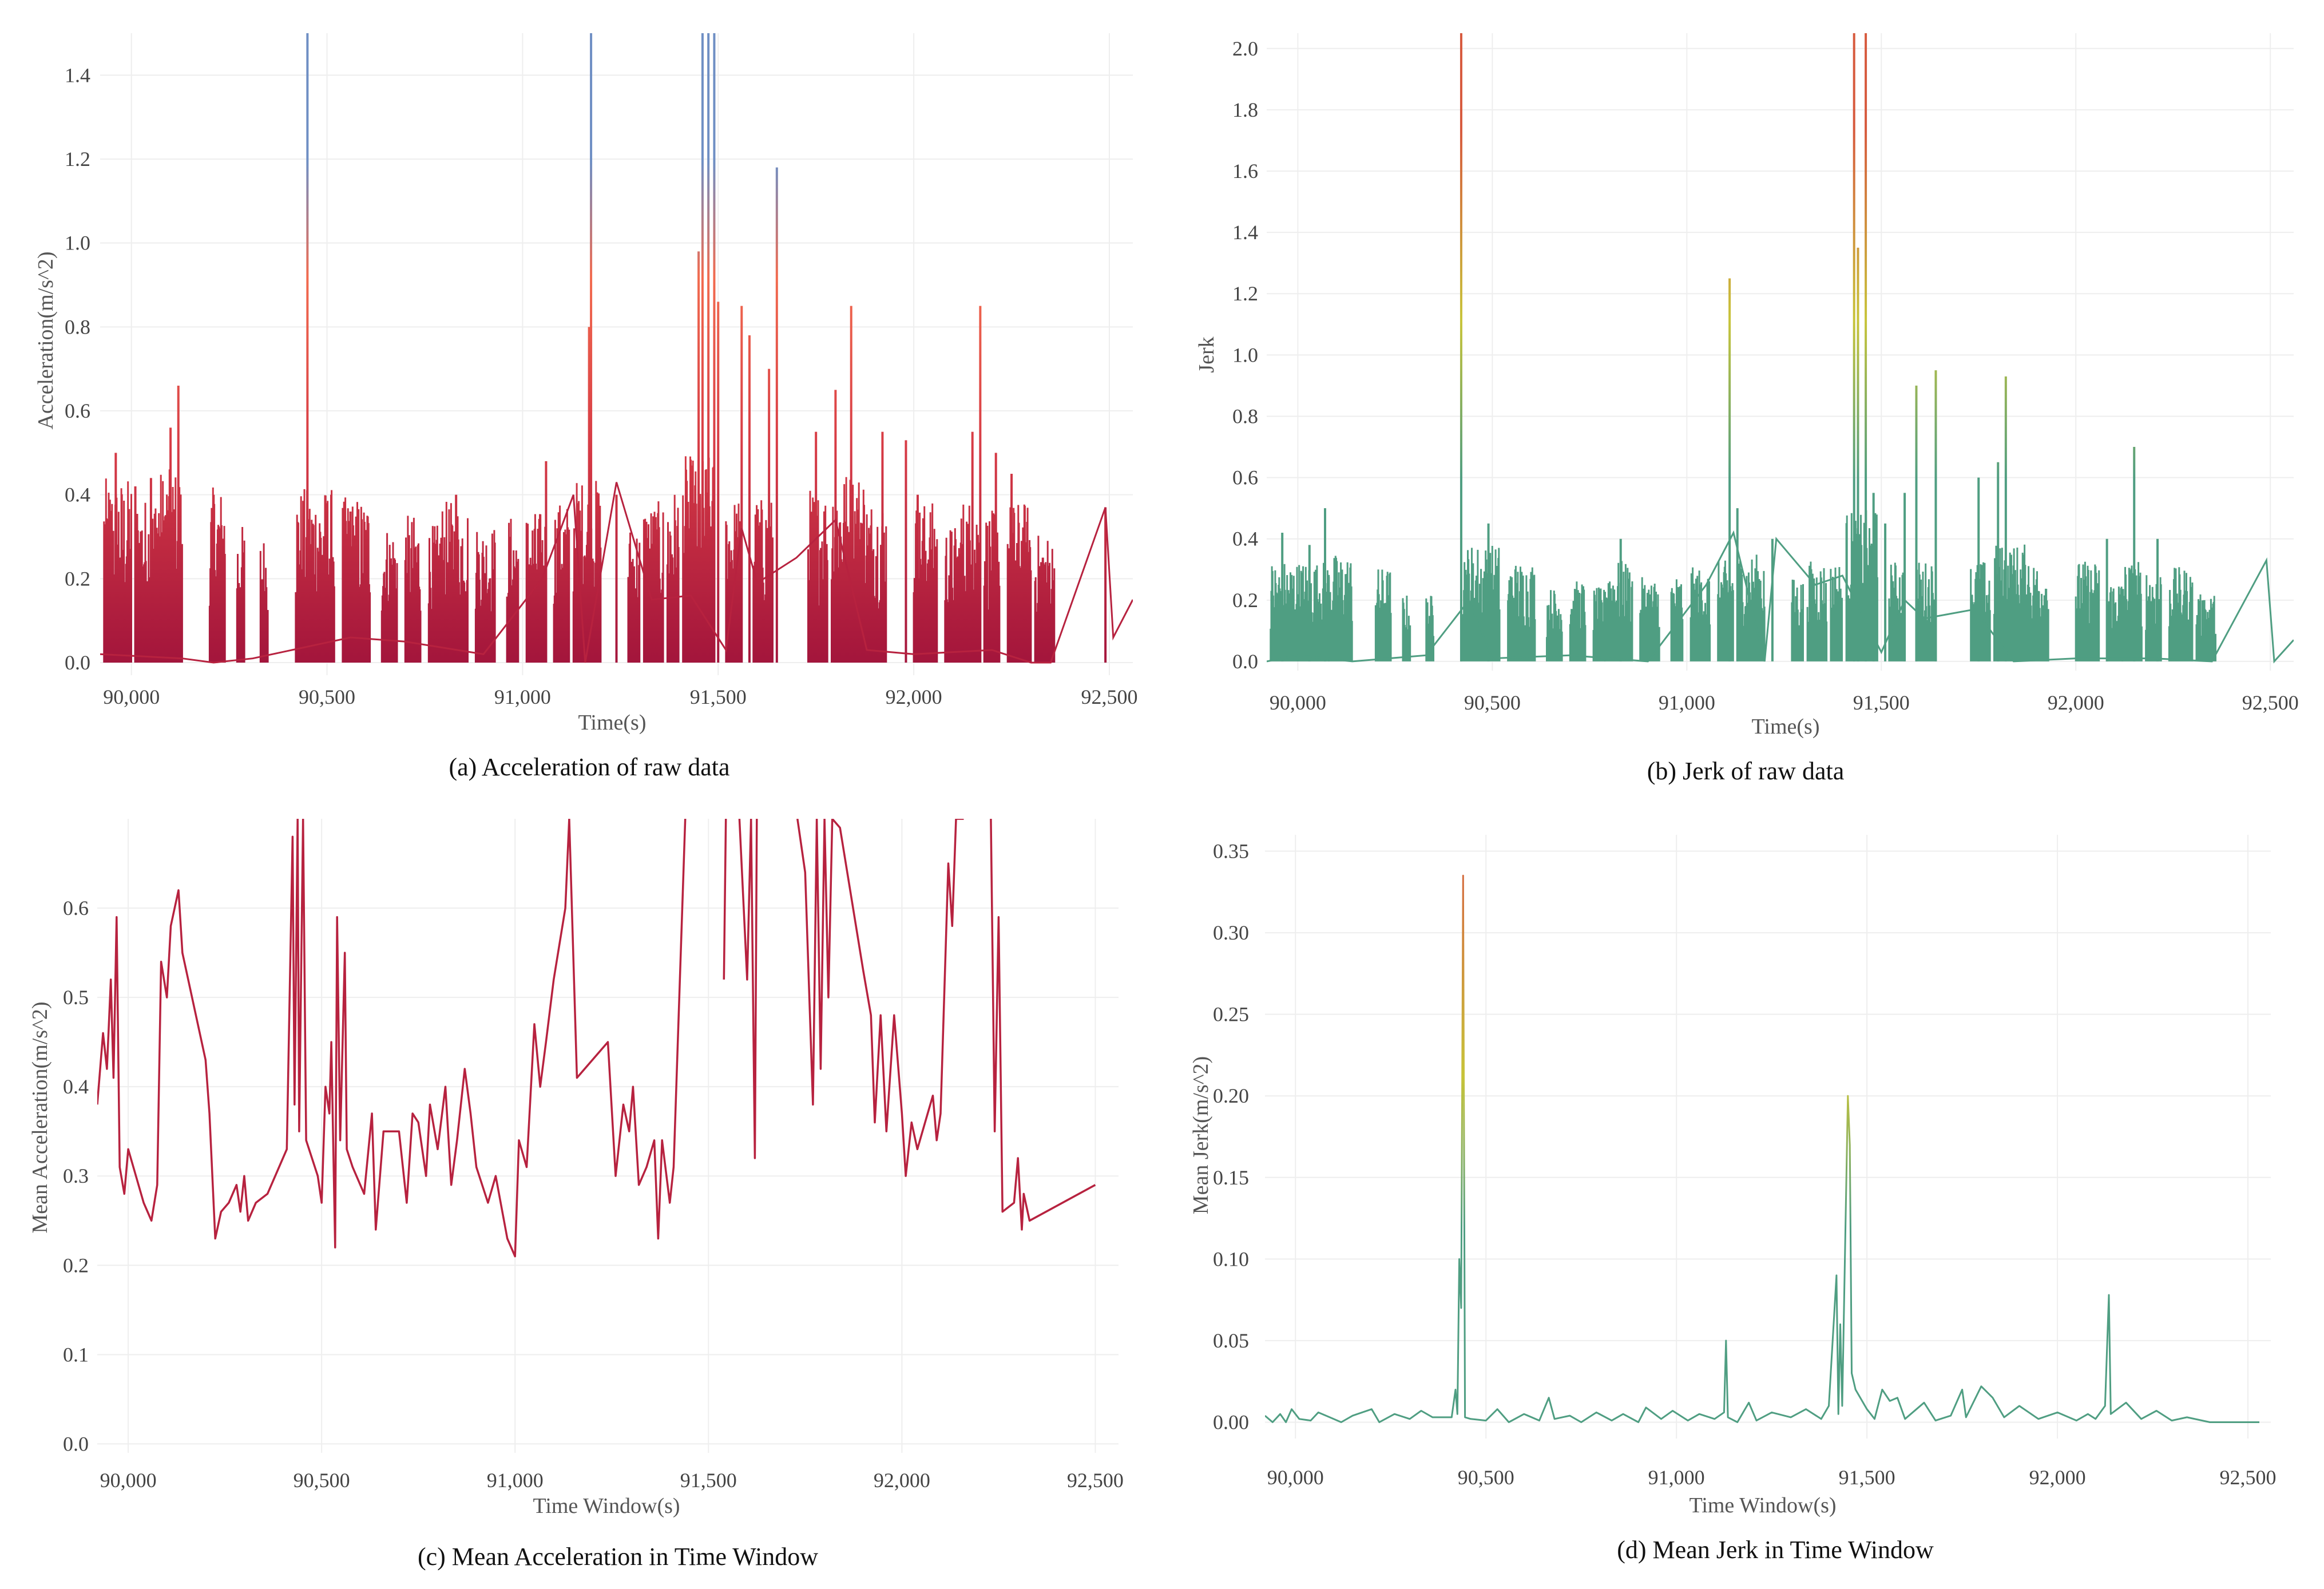 The height and width of the screenshot is (1589, 2324). I want to click on y-tick-label: 0.3, so click(76, 1175).